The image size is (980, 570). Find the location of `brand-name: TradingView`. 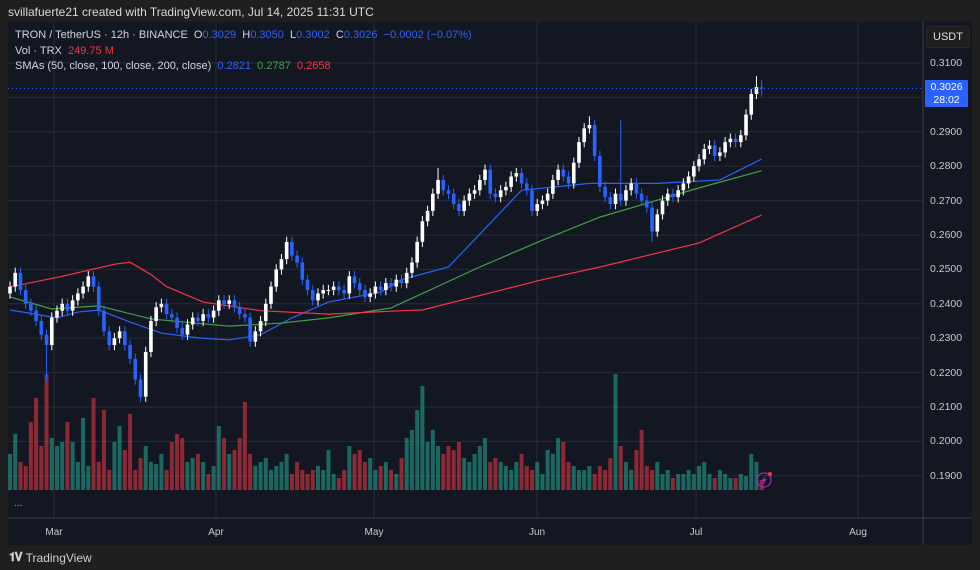

brand-name: TradingView is located at coordinates (58, 557).